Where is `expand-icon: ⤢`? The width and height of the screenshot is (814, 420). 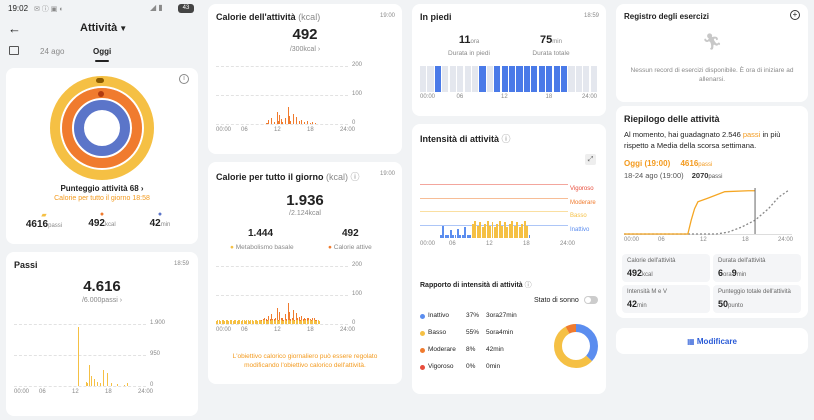
expand-icon: ⤢ is located at coordinates (590, 159).